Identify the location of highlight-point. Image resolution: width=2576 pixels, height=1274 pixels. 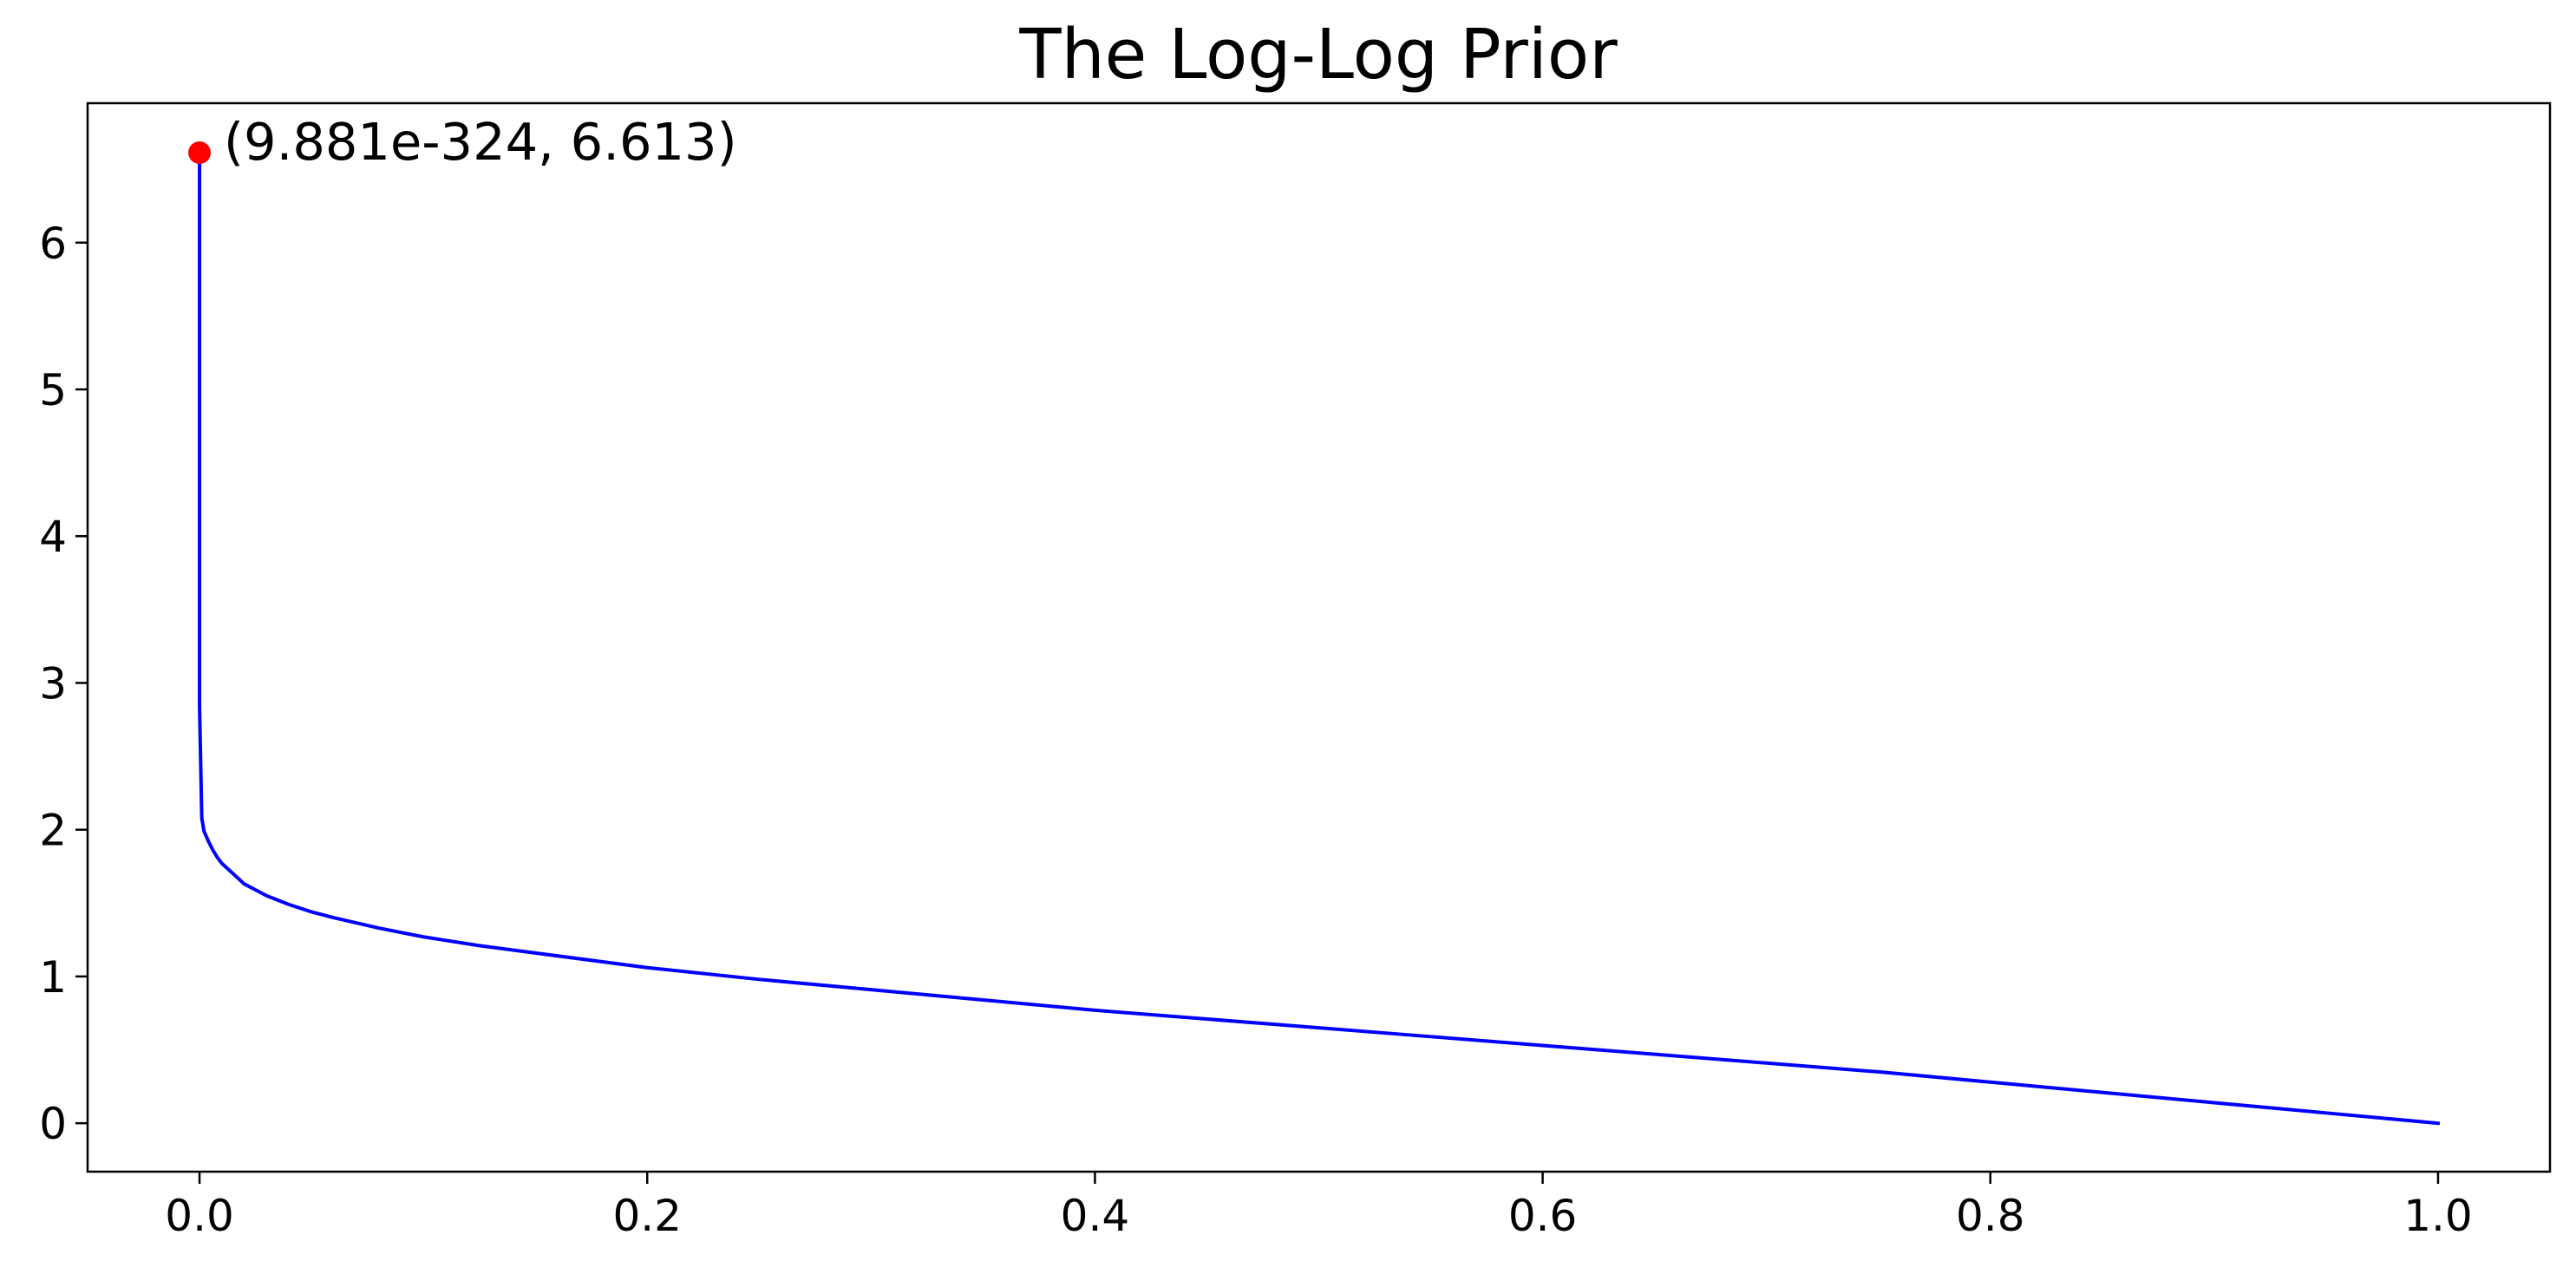
(200, 153).